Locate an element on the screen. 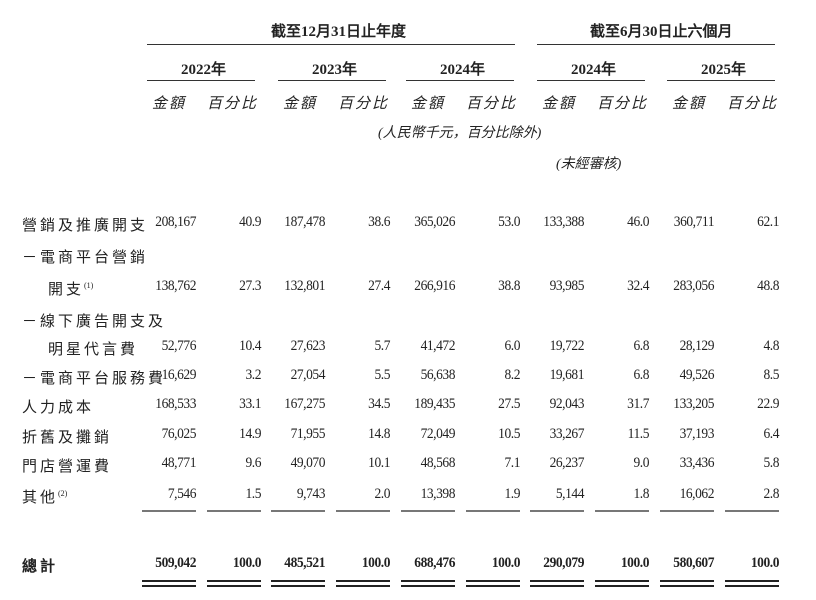 The image size is (816, 600). amount-cell: 37,193 is located at coordinates (697, 434).